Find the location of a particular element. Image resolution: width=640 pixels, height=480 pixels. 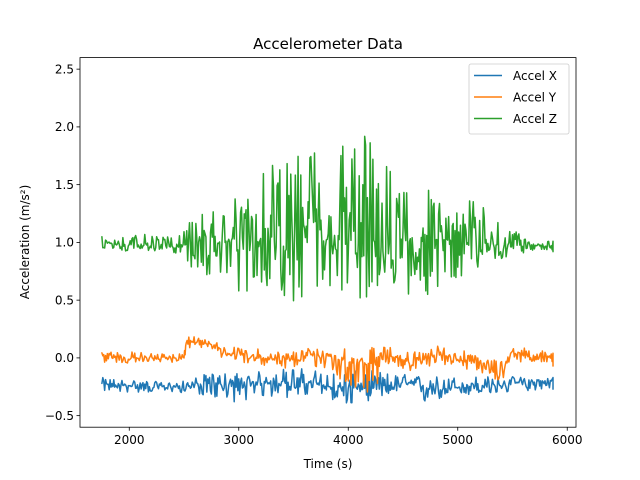

y-tick-label: 1.0 is located at coordinates (64, 243).